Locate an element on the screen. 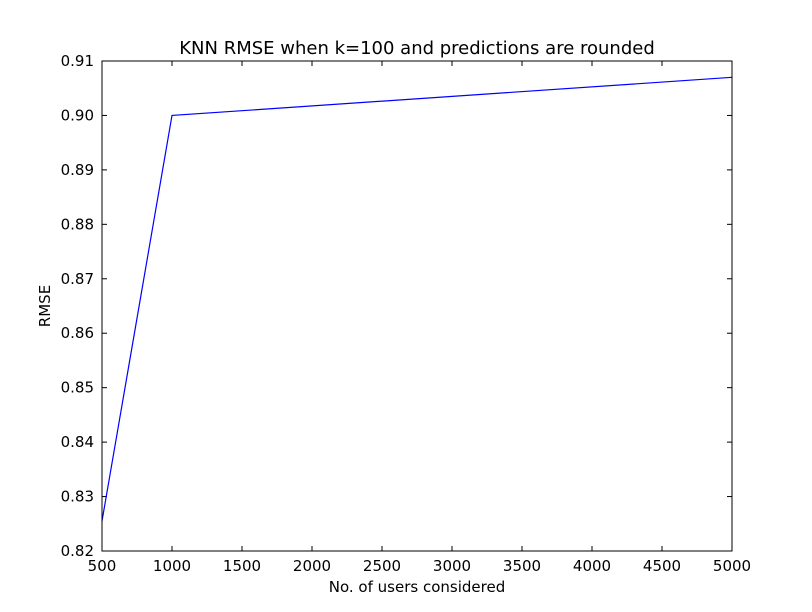 The height and width of the screenshot is (612, 812). x-tick-label: 3000 is located at coordinates (452, 566).